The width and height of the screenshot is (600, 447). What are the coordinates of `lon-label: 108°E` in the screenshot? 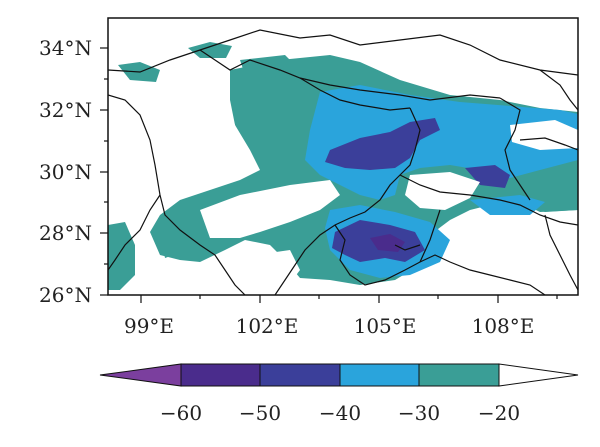 It's located at (503, 326).